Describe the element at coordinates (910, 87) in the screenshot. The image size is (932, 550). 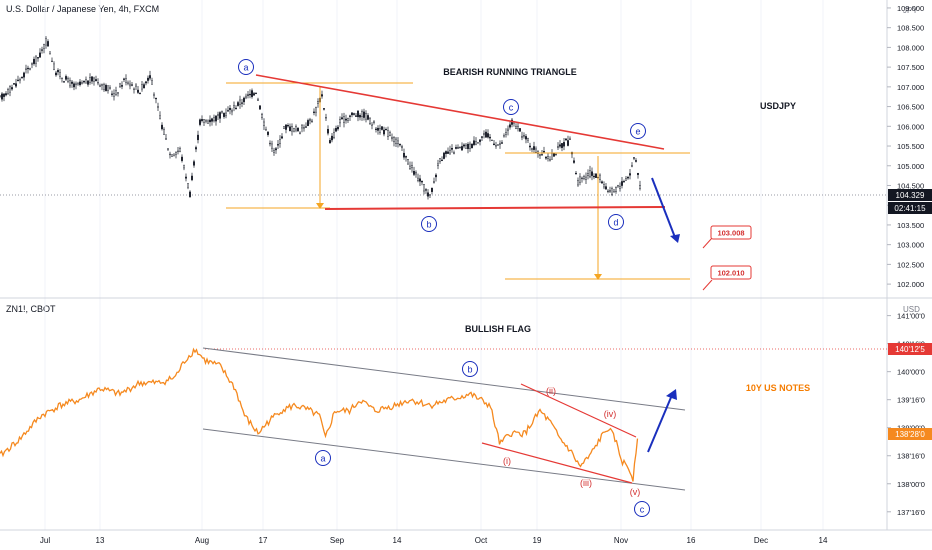
I see `y-tick-label: 107.000` at that location.